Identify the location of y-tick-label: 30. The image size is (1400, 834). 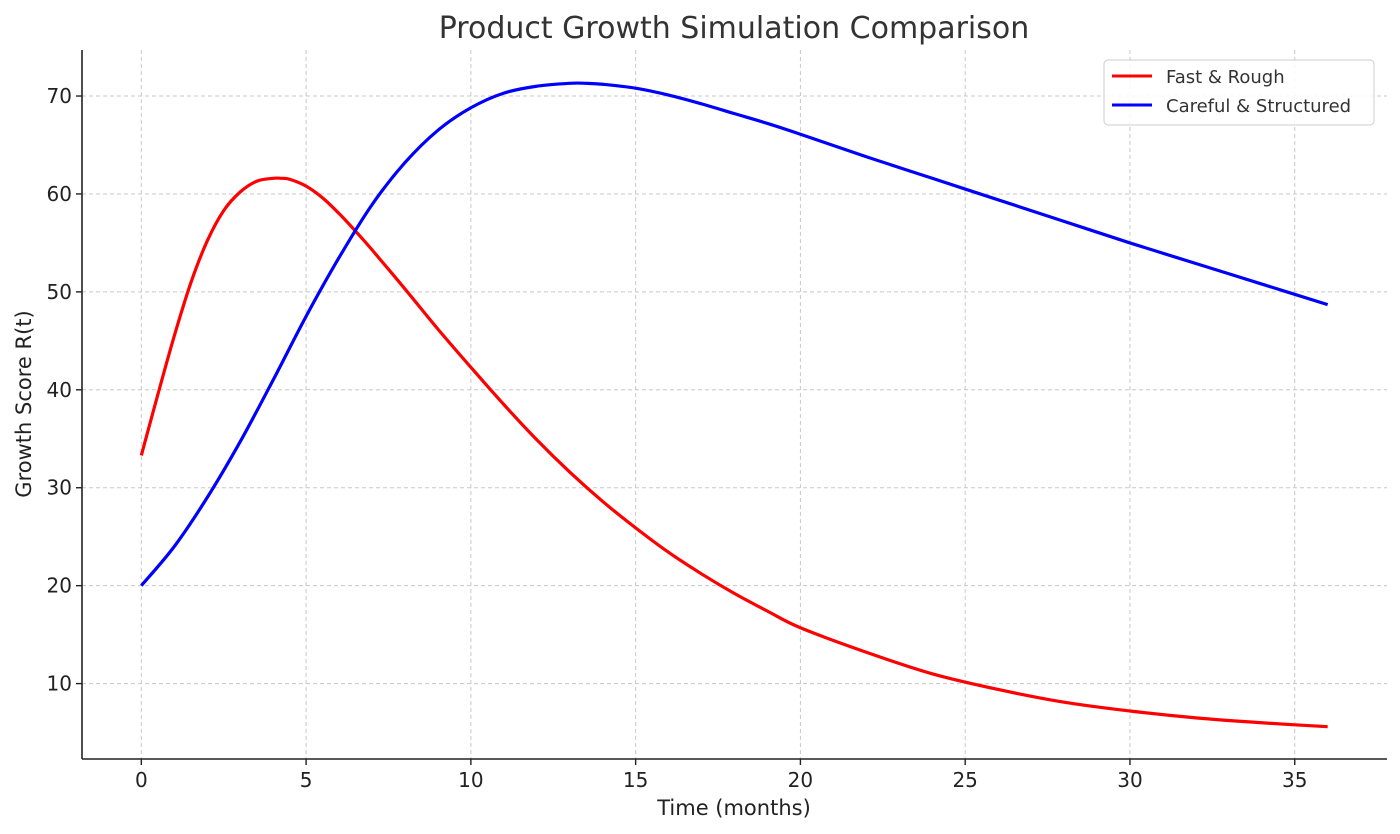
(59, 488).